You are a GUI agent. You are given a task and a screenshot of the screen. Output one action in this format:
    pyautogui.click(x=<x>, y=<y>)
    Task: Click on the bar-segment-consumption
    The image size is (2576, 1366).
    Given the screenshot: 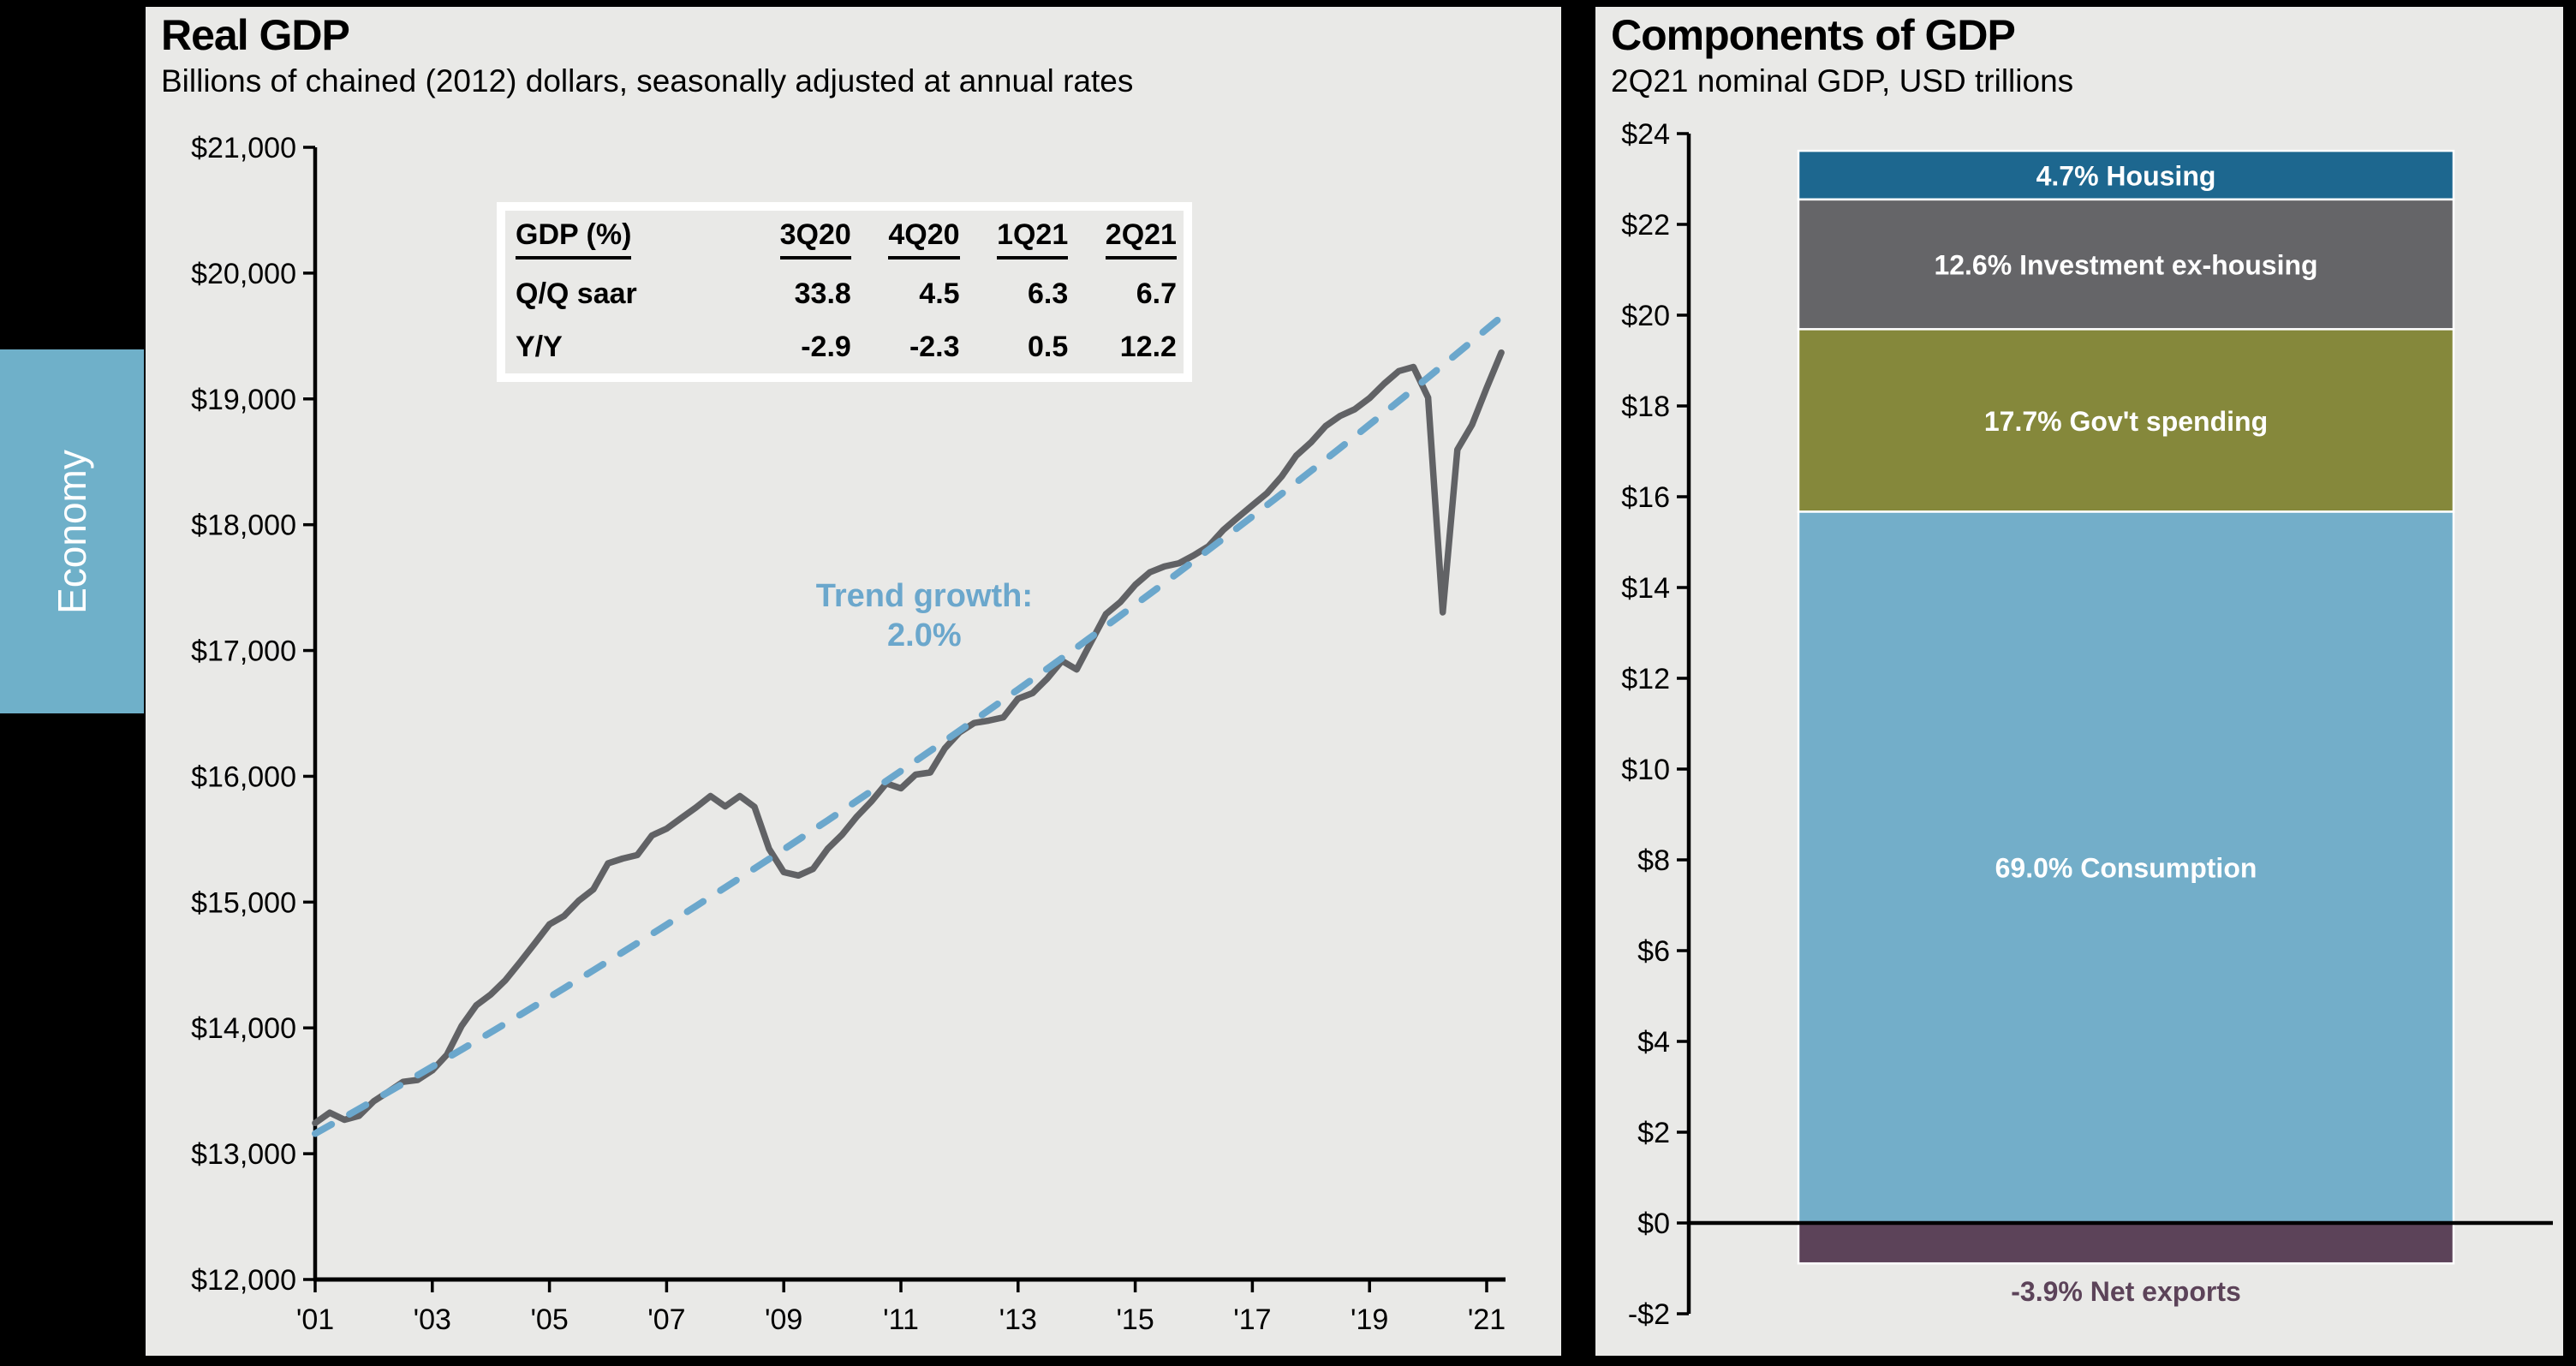 What is the action you would take?
    pyautogui.click(x=2126, y=867)
    